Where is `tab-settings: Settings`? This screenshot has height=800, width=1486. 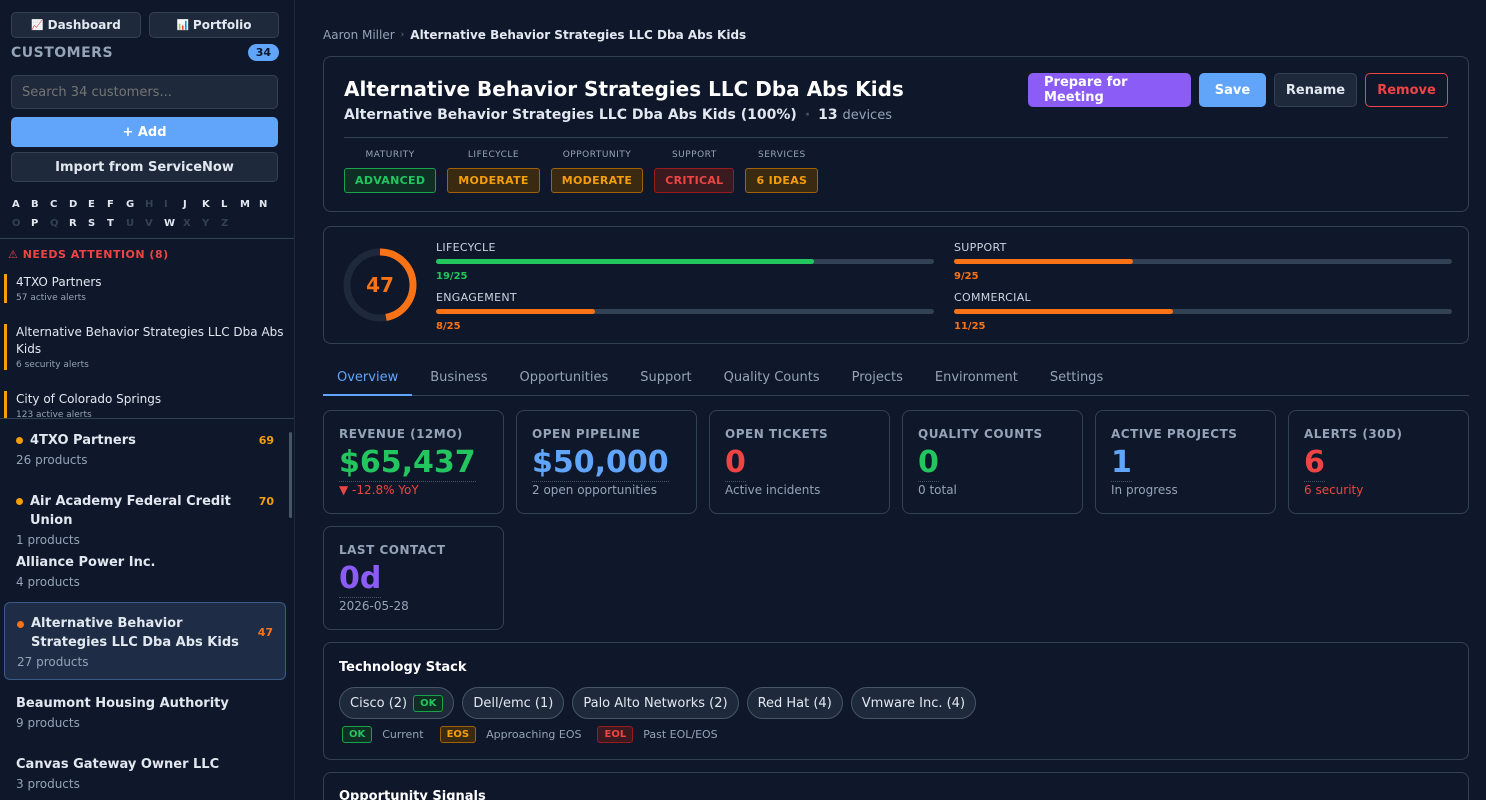 tab-settings: Settings is located at coordinates (1076, 377).